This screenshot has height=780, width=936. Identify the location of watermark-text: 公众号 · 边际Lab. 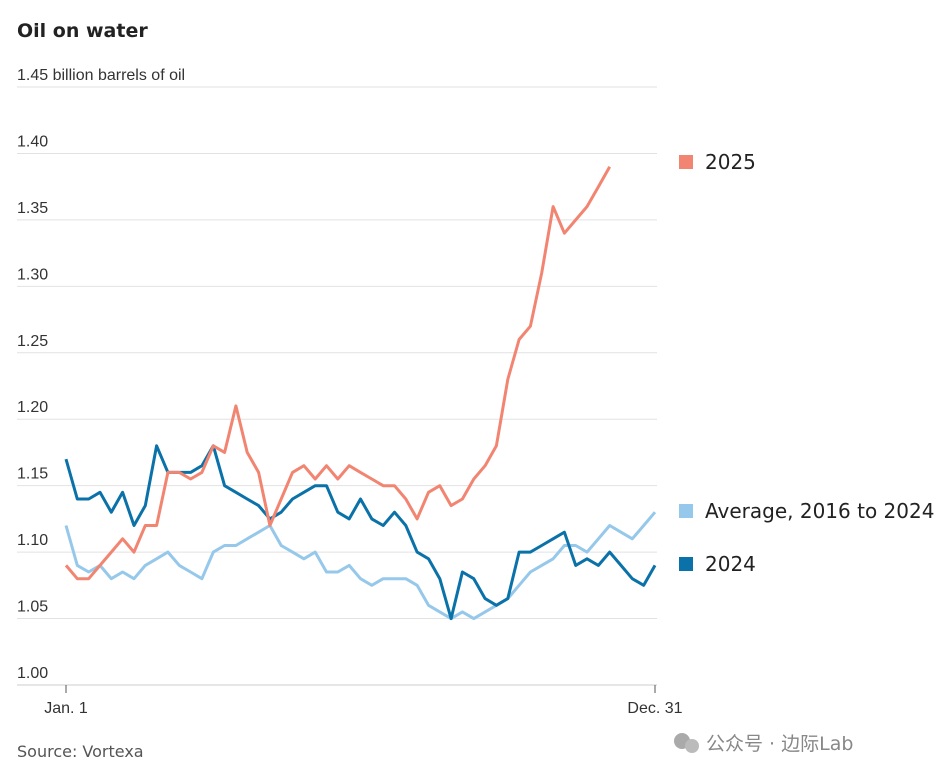
(779, 744).